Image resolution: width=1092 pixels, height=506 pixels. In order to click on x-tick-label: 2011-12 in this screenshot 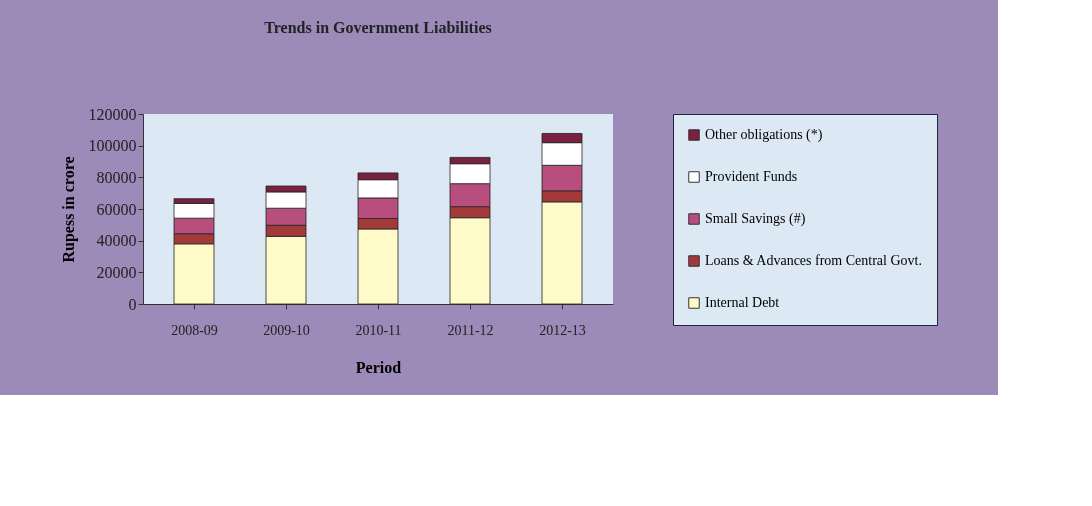, I will do `click(470, 330)`.